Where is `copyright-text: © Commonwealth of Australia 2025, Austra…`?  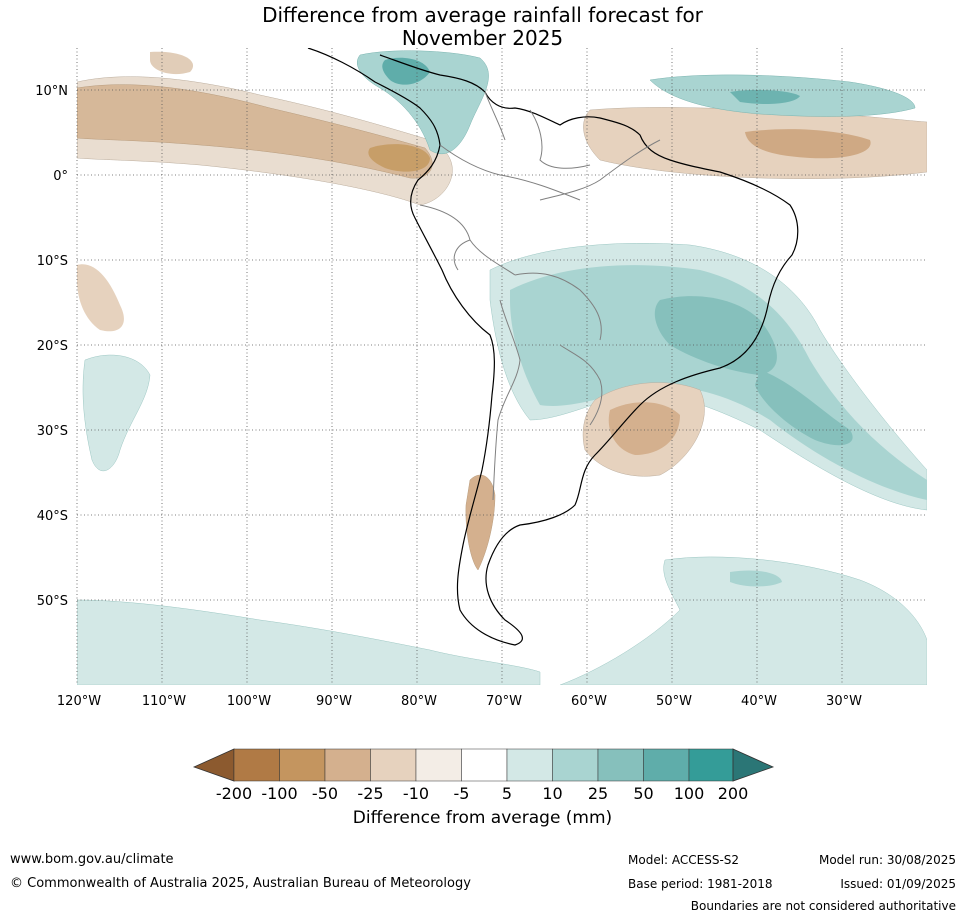 copyright-text: © Commonwealth of Australia 2025, Austra… is located at coordinates (240, 883).